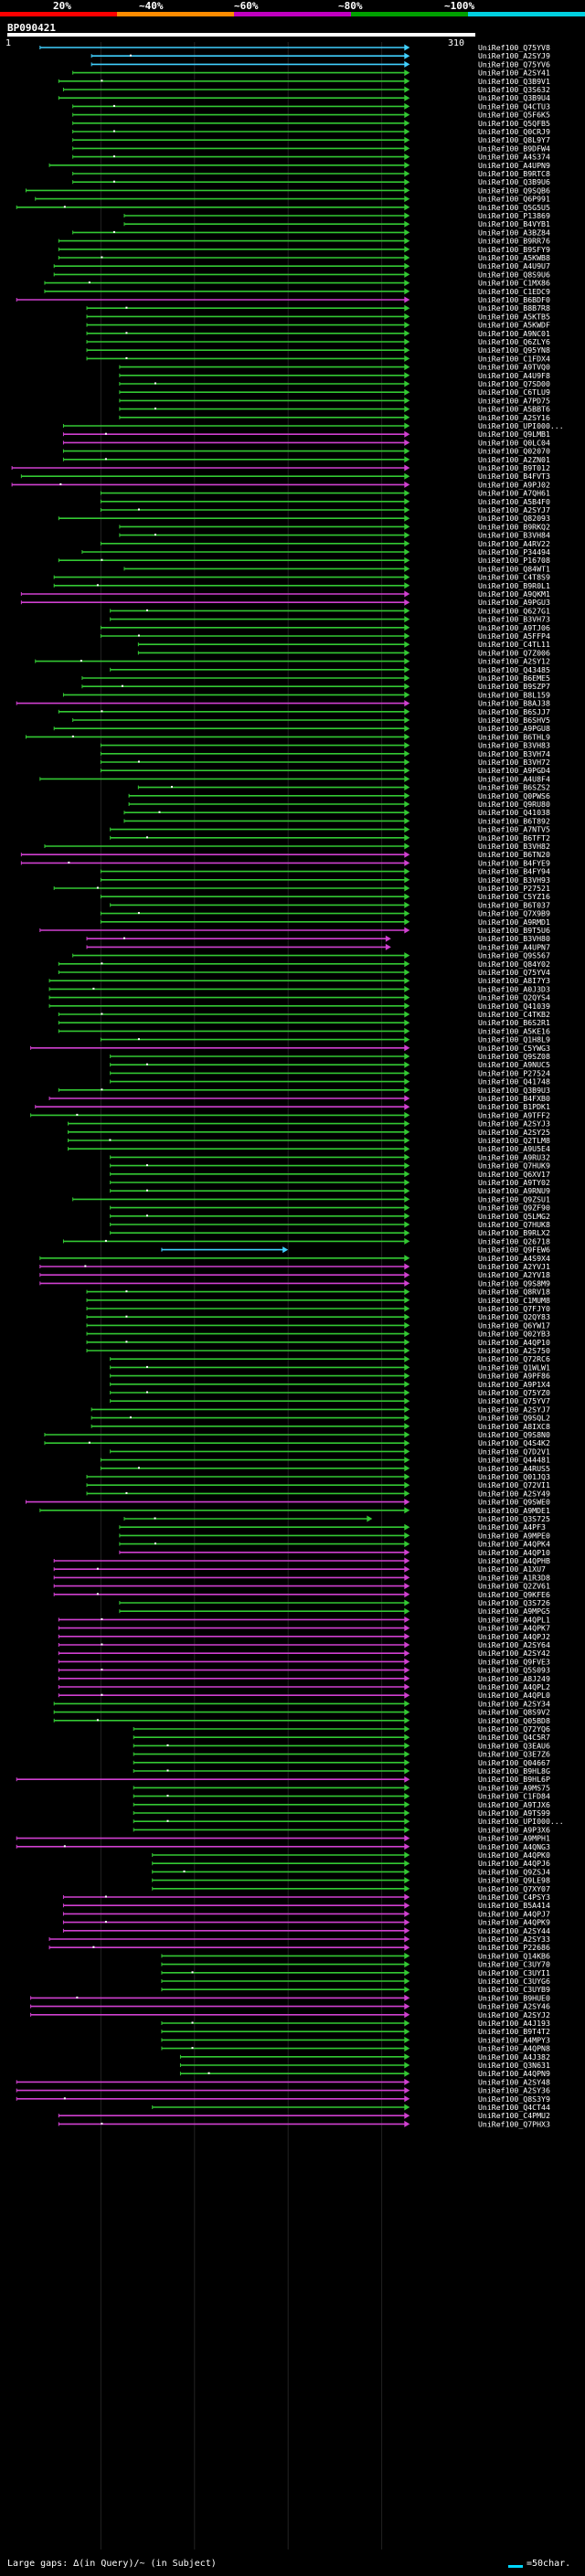 The width and height of the screenshot is (585, 2576). Describe the element at coordinates (514, 804) in the screenshot. I see `hit-label: UniRef100_Q9RU80` at that location.